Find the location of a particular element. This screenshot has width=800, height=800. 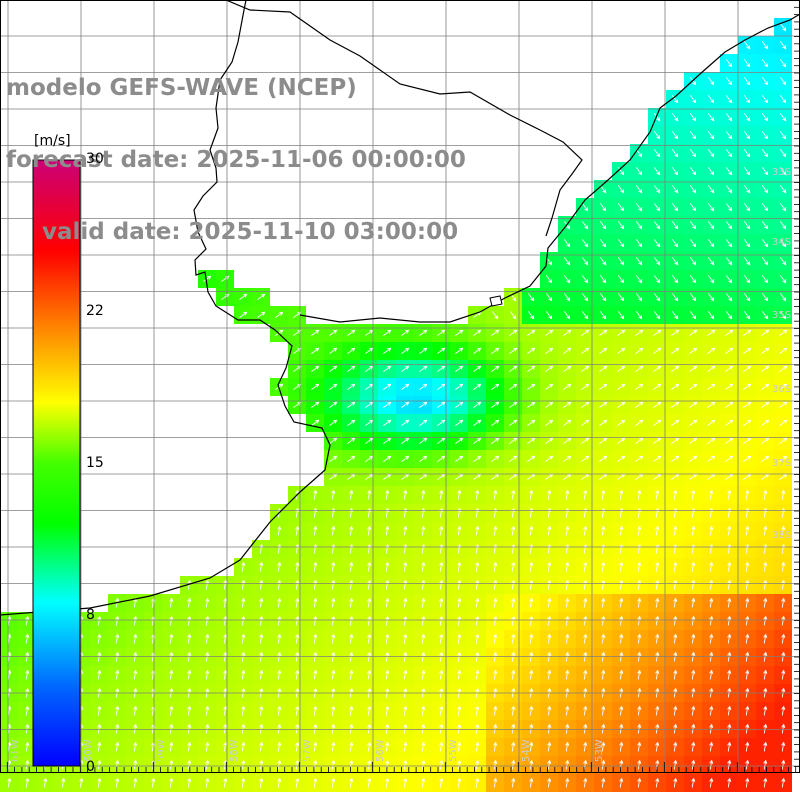

colorbar is located at coordinates (56, 463).